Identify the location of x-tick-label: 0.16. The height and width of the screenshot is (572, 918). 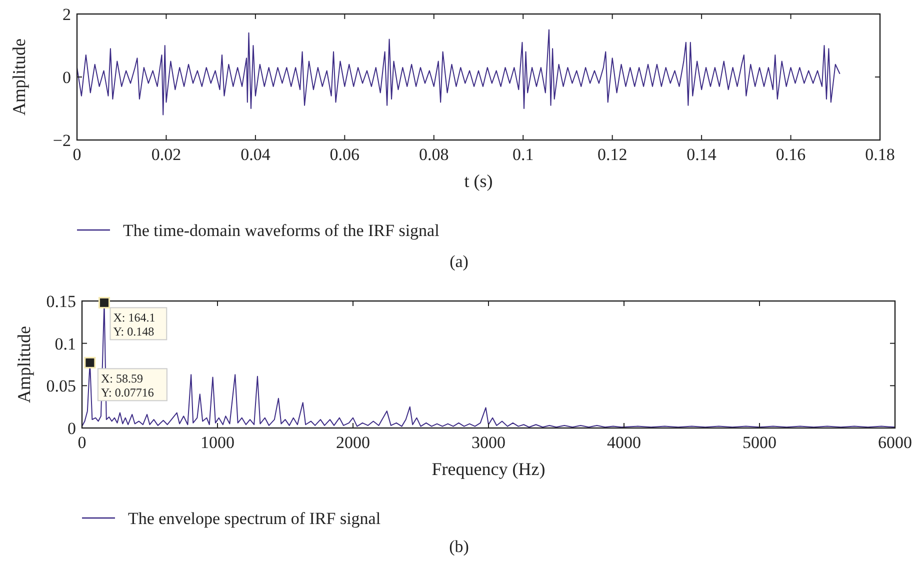
(791, 154).